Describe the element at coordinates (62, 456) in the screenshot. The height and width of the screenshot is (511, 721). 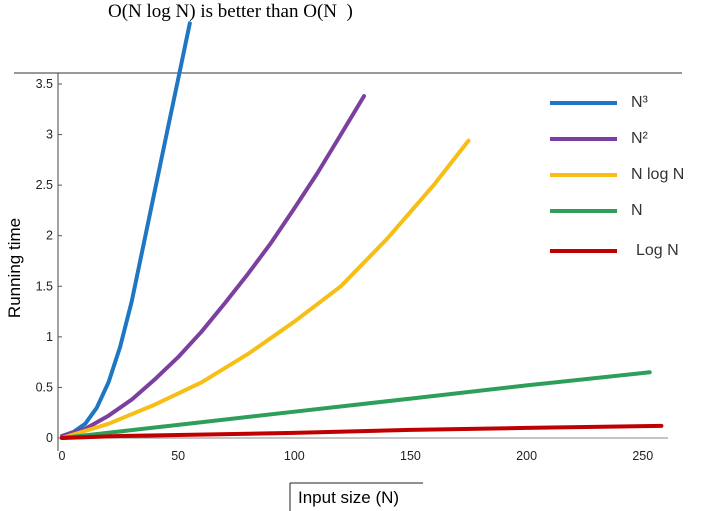
I see `x-tick-label: 0` at that location.